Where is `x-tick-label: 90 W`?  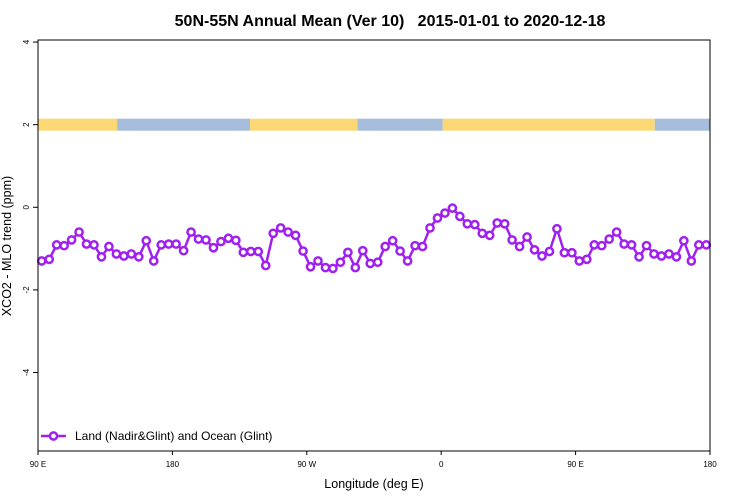 x-tick-label: 90 W is located at coordinates (306, 464).